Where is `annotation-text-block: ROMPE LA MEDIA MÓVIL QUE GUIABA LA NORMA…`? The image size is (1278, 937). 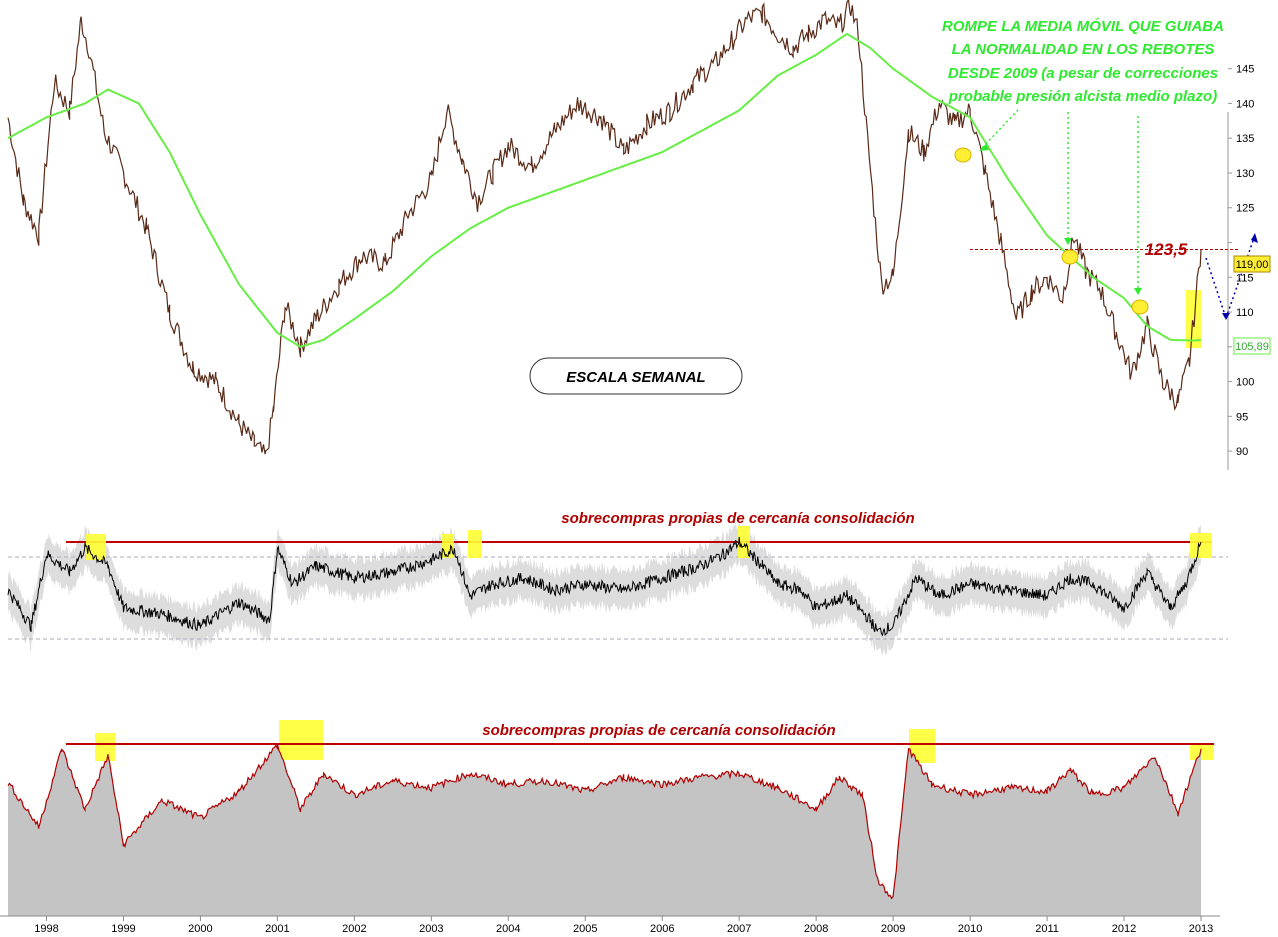 annotation-text-block: ROMPE LA MEDIA MÓVIL QUE GUIABA LA NORMA… is located at coordinates (1083, 61).